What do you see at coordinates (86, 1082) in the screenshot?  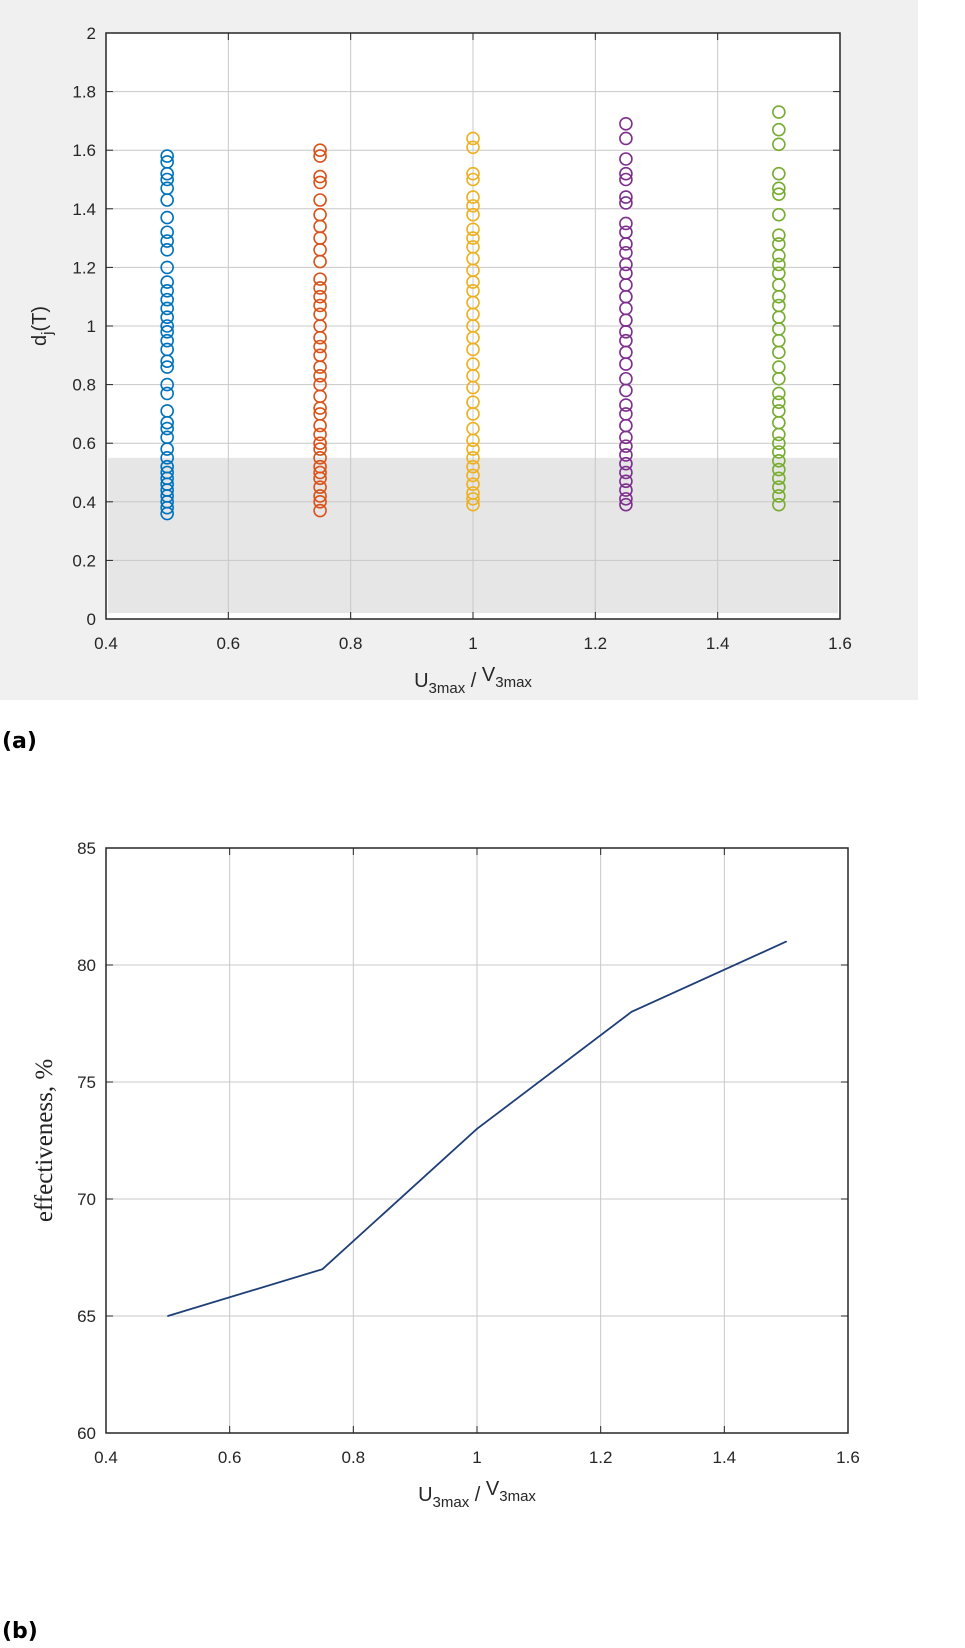 I see `y-tick-label: 75` at bounding box center [86, 1082].